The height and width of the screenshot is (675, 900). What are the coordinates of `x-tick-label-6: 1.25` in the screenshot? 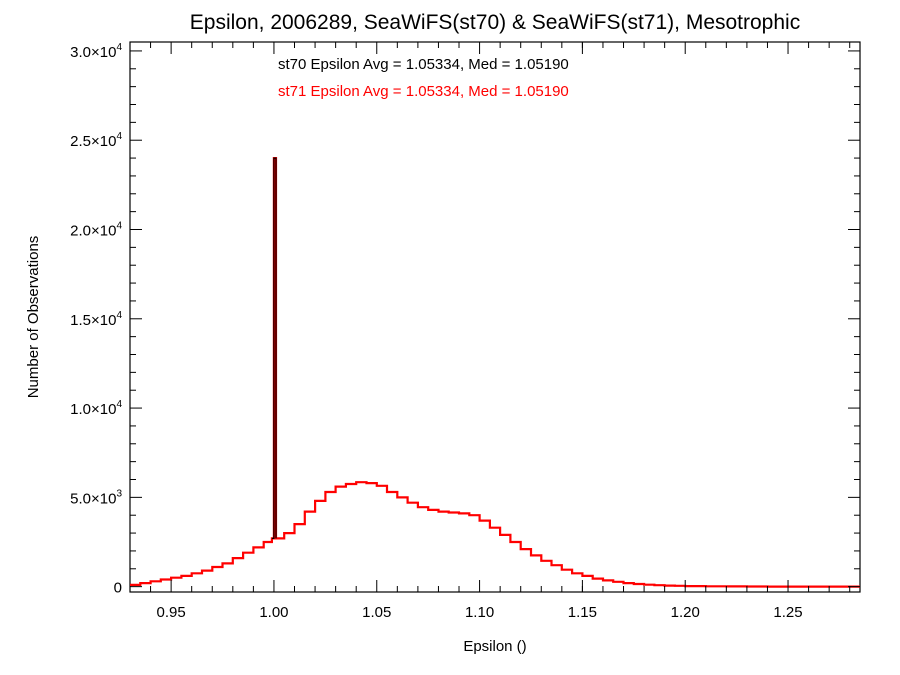 It's located at (787, 612).